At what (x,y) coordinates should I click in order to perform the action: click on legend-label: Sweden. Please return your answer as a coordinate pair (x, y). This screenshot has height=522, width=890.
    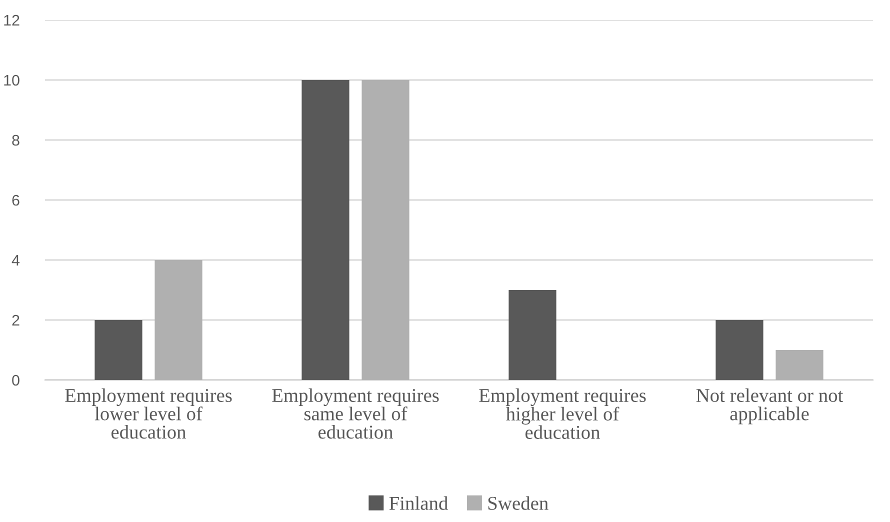
    Looking at the image, I should click on (518, 503).